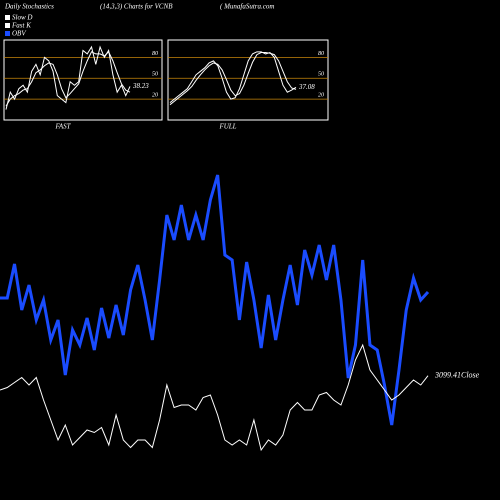  Describe the element at coordinates (227, 127) in the screenshot. I see `panel-label: FULL` at that location.